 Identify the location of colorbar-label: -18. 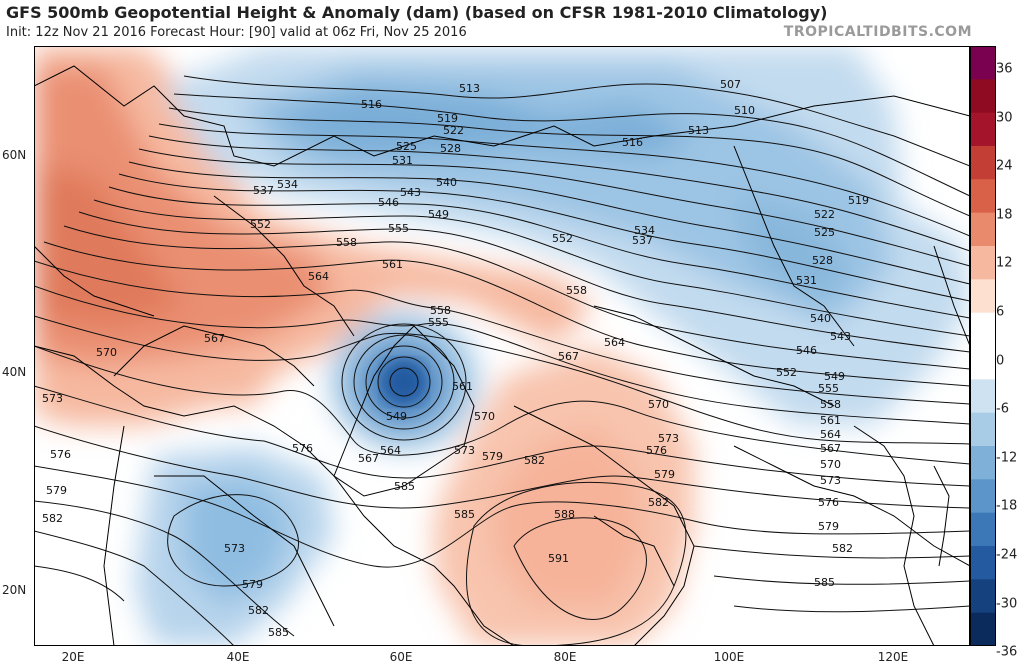
(1007, 506).